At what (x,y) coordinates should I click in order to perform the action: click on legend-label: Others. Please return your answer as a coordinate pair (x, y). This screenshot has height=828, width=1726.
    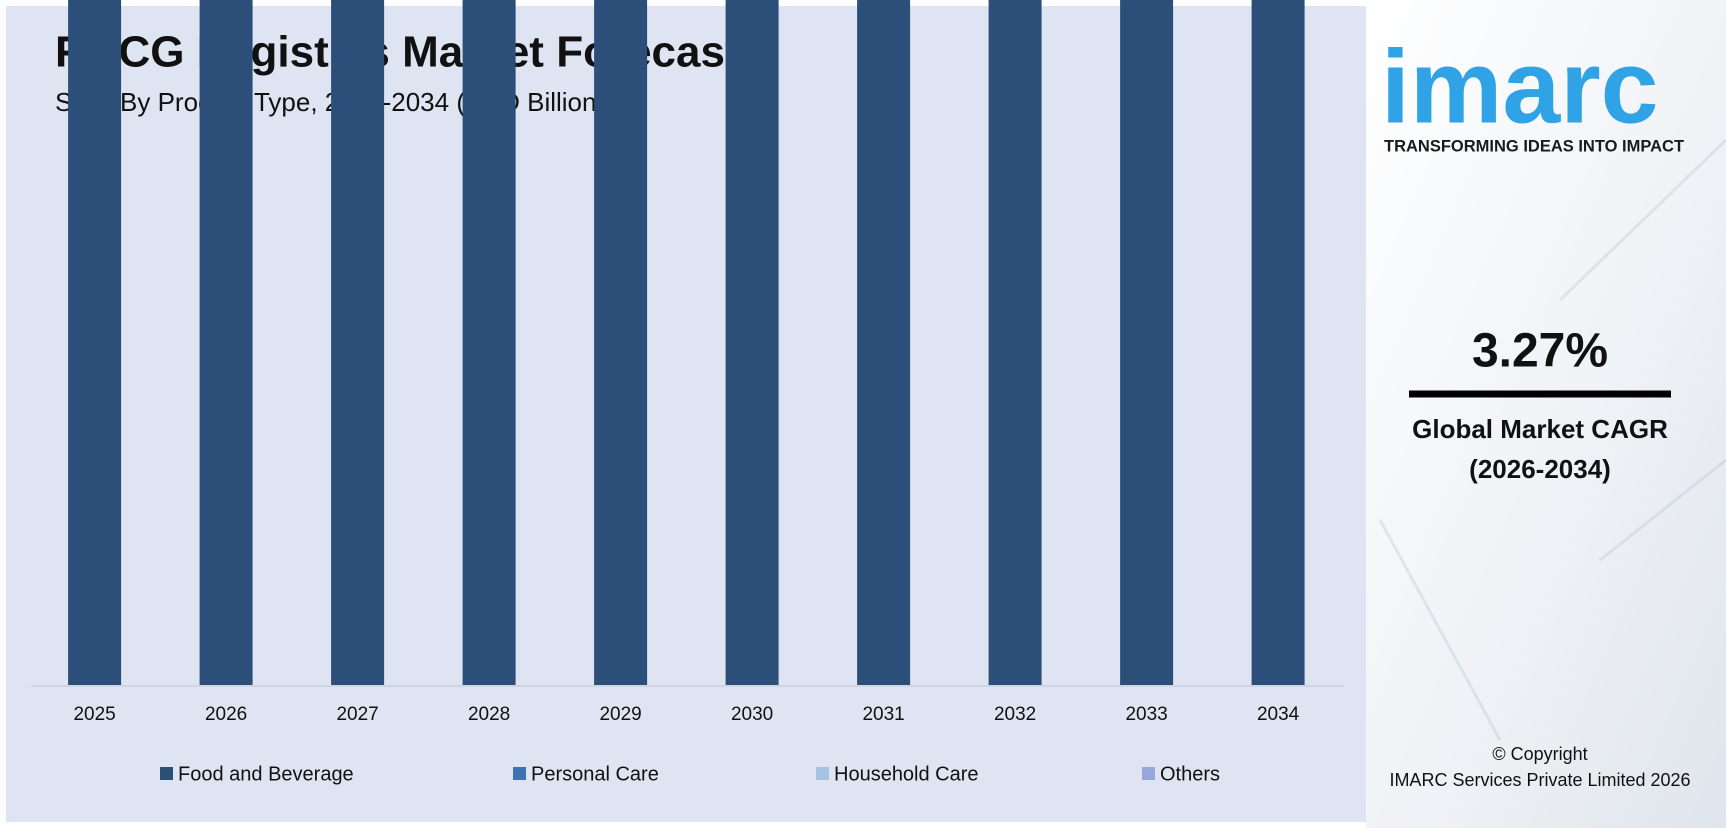
    Looking at the image, I should click on (1190, 774).